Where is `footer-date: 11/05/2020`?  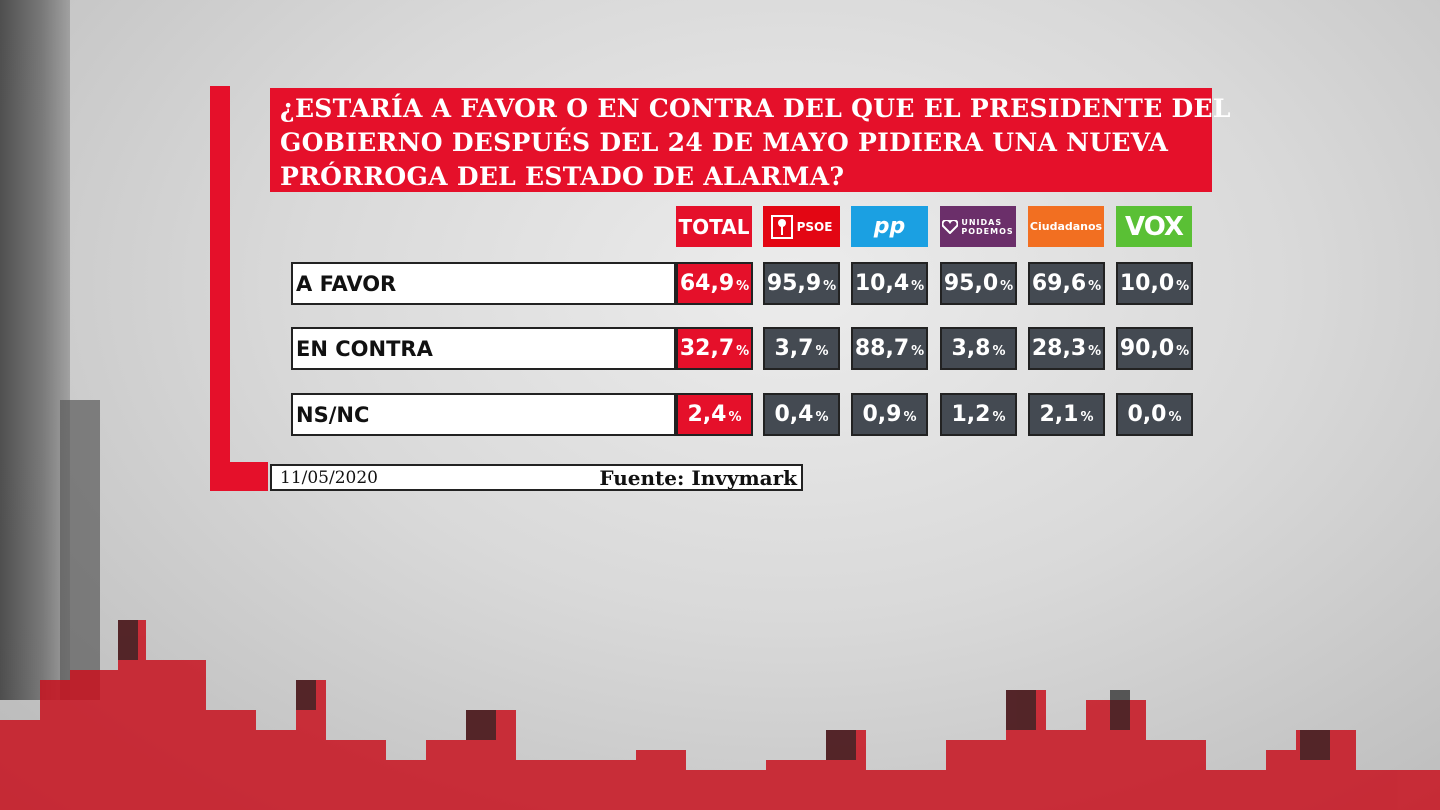
footer-date: 11/05/2020 is located at coordinates (329, 478).